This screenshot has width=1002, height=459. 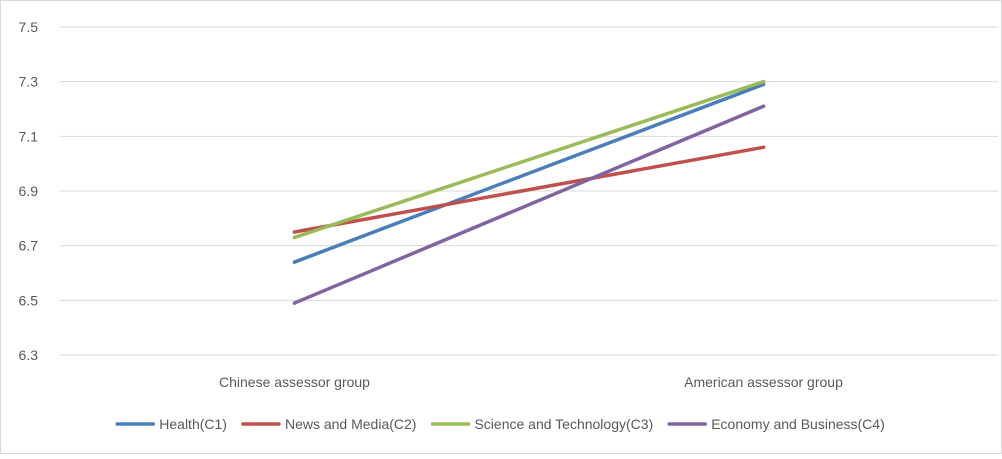 I want to click on y-tick-label: 7.5, so click(x=29, y=27).